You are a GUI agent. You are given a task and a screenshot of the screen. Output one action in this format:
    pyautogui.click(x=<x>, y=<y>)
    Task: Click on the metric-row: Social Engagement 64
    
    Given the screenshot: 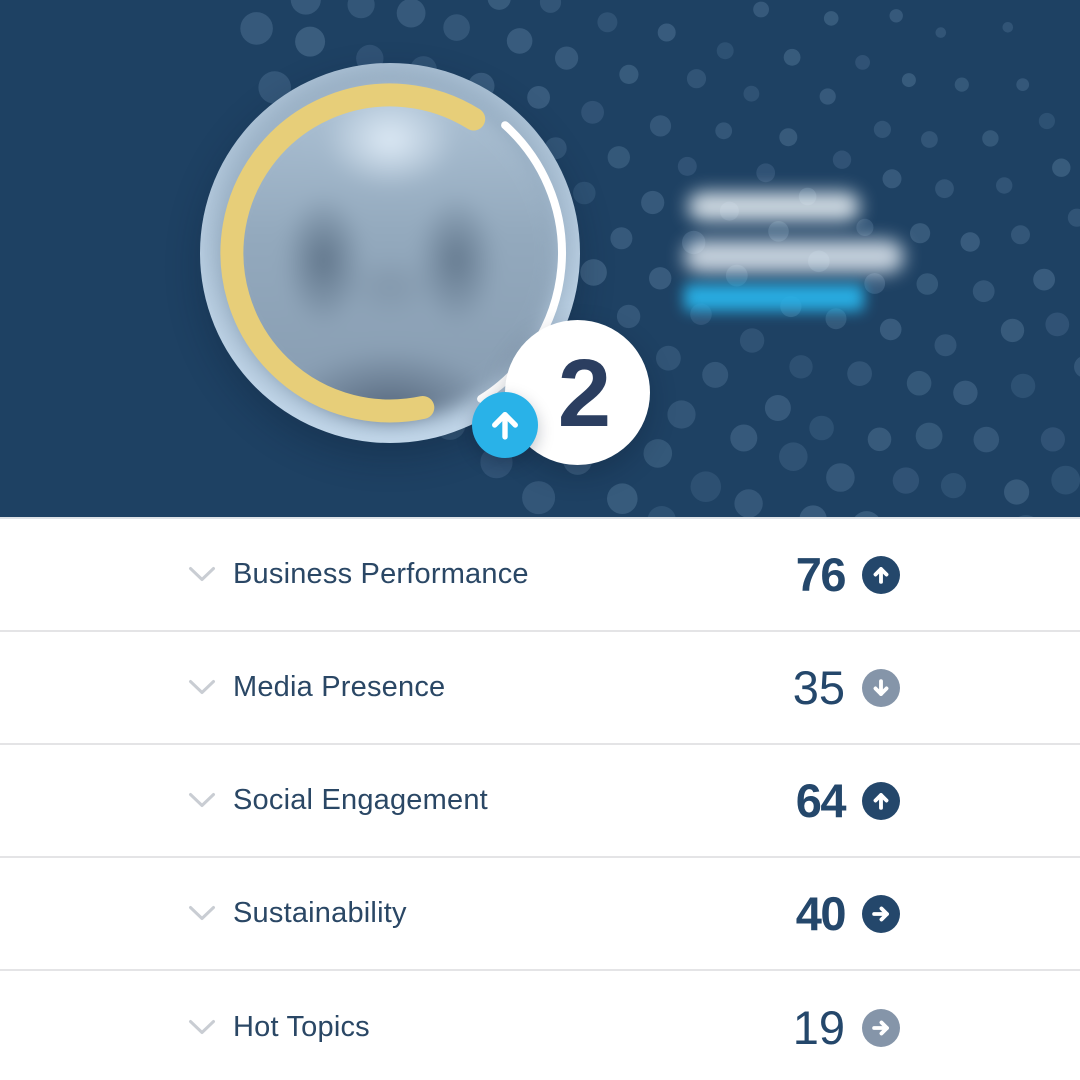 What is the action you would take?
    pyautogui.click(x=540, y=801)
    